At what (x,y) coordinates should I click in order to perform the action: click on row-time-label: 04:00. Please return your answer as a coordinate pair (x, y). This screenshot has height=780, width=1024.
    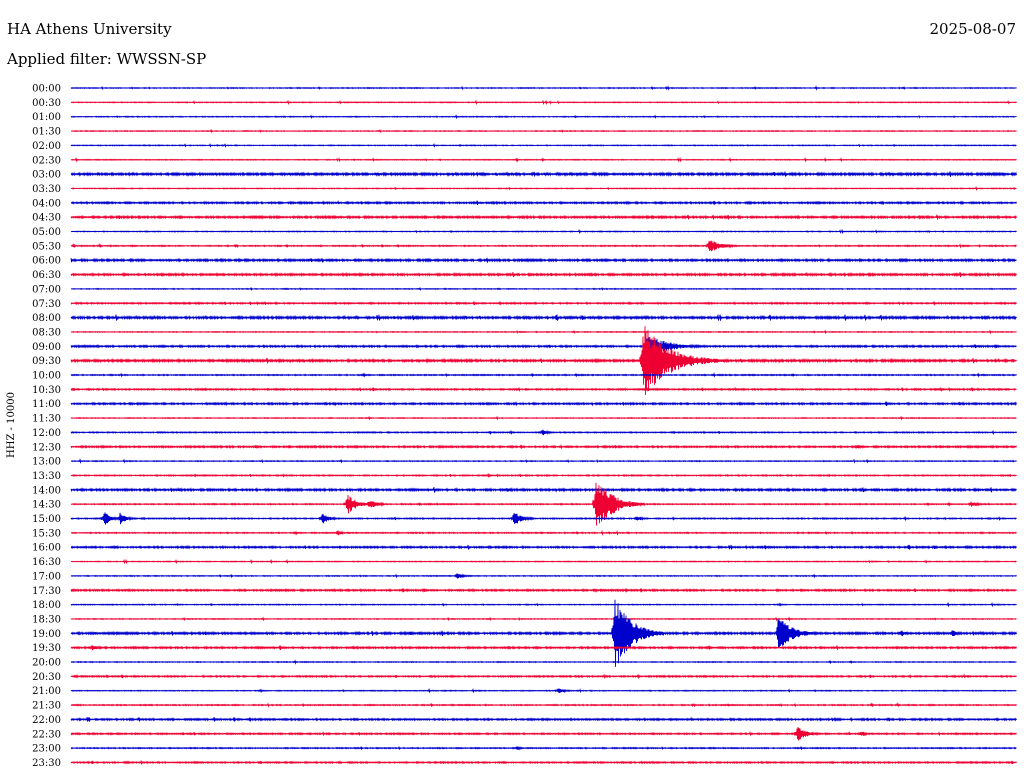
    Looking at the image, I should click on (46, 203).